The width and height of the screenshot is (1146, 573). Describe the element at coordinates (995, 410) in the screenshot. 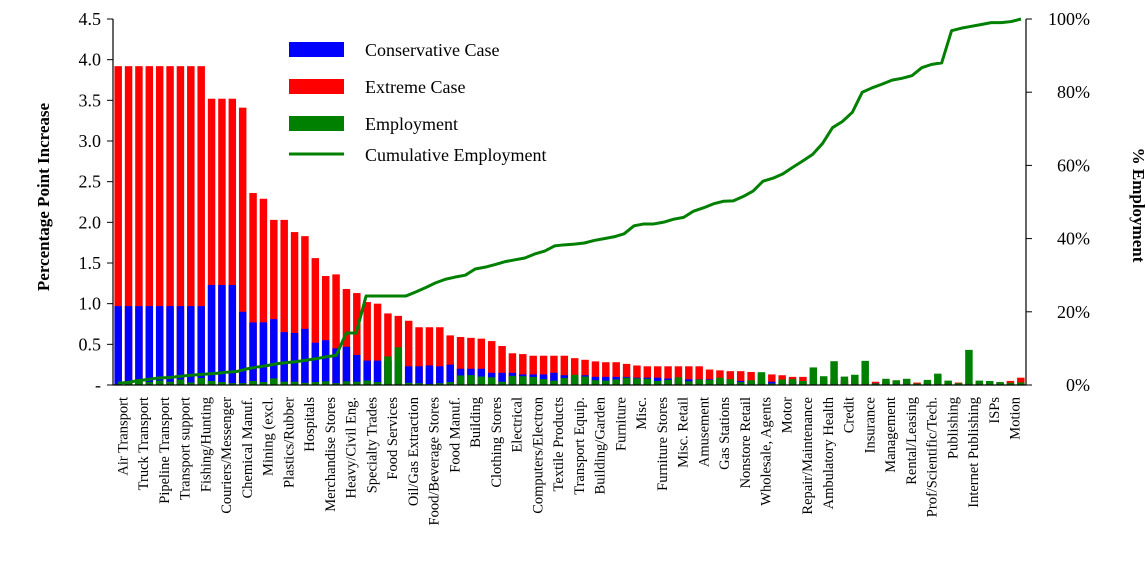

I see `category-label: ISPs` at that location.